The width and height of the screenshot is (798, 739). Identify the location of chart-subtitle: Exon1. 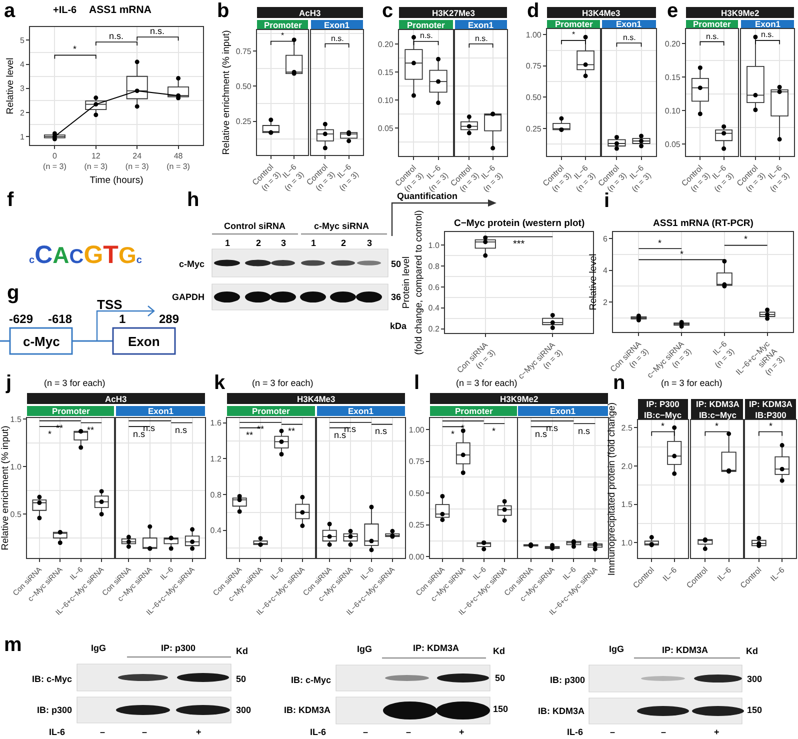
(361, 411).